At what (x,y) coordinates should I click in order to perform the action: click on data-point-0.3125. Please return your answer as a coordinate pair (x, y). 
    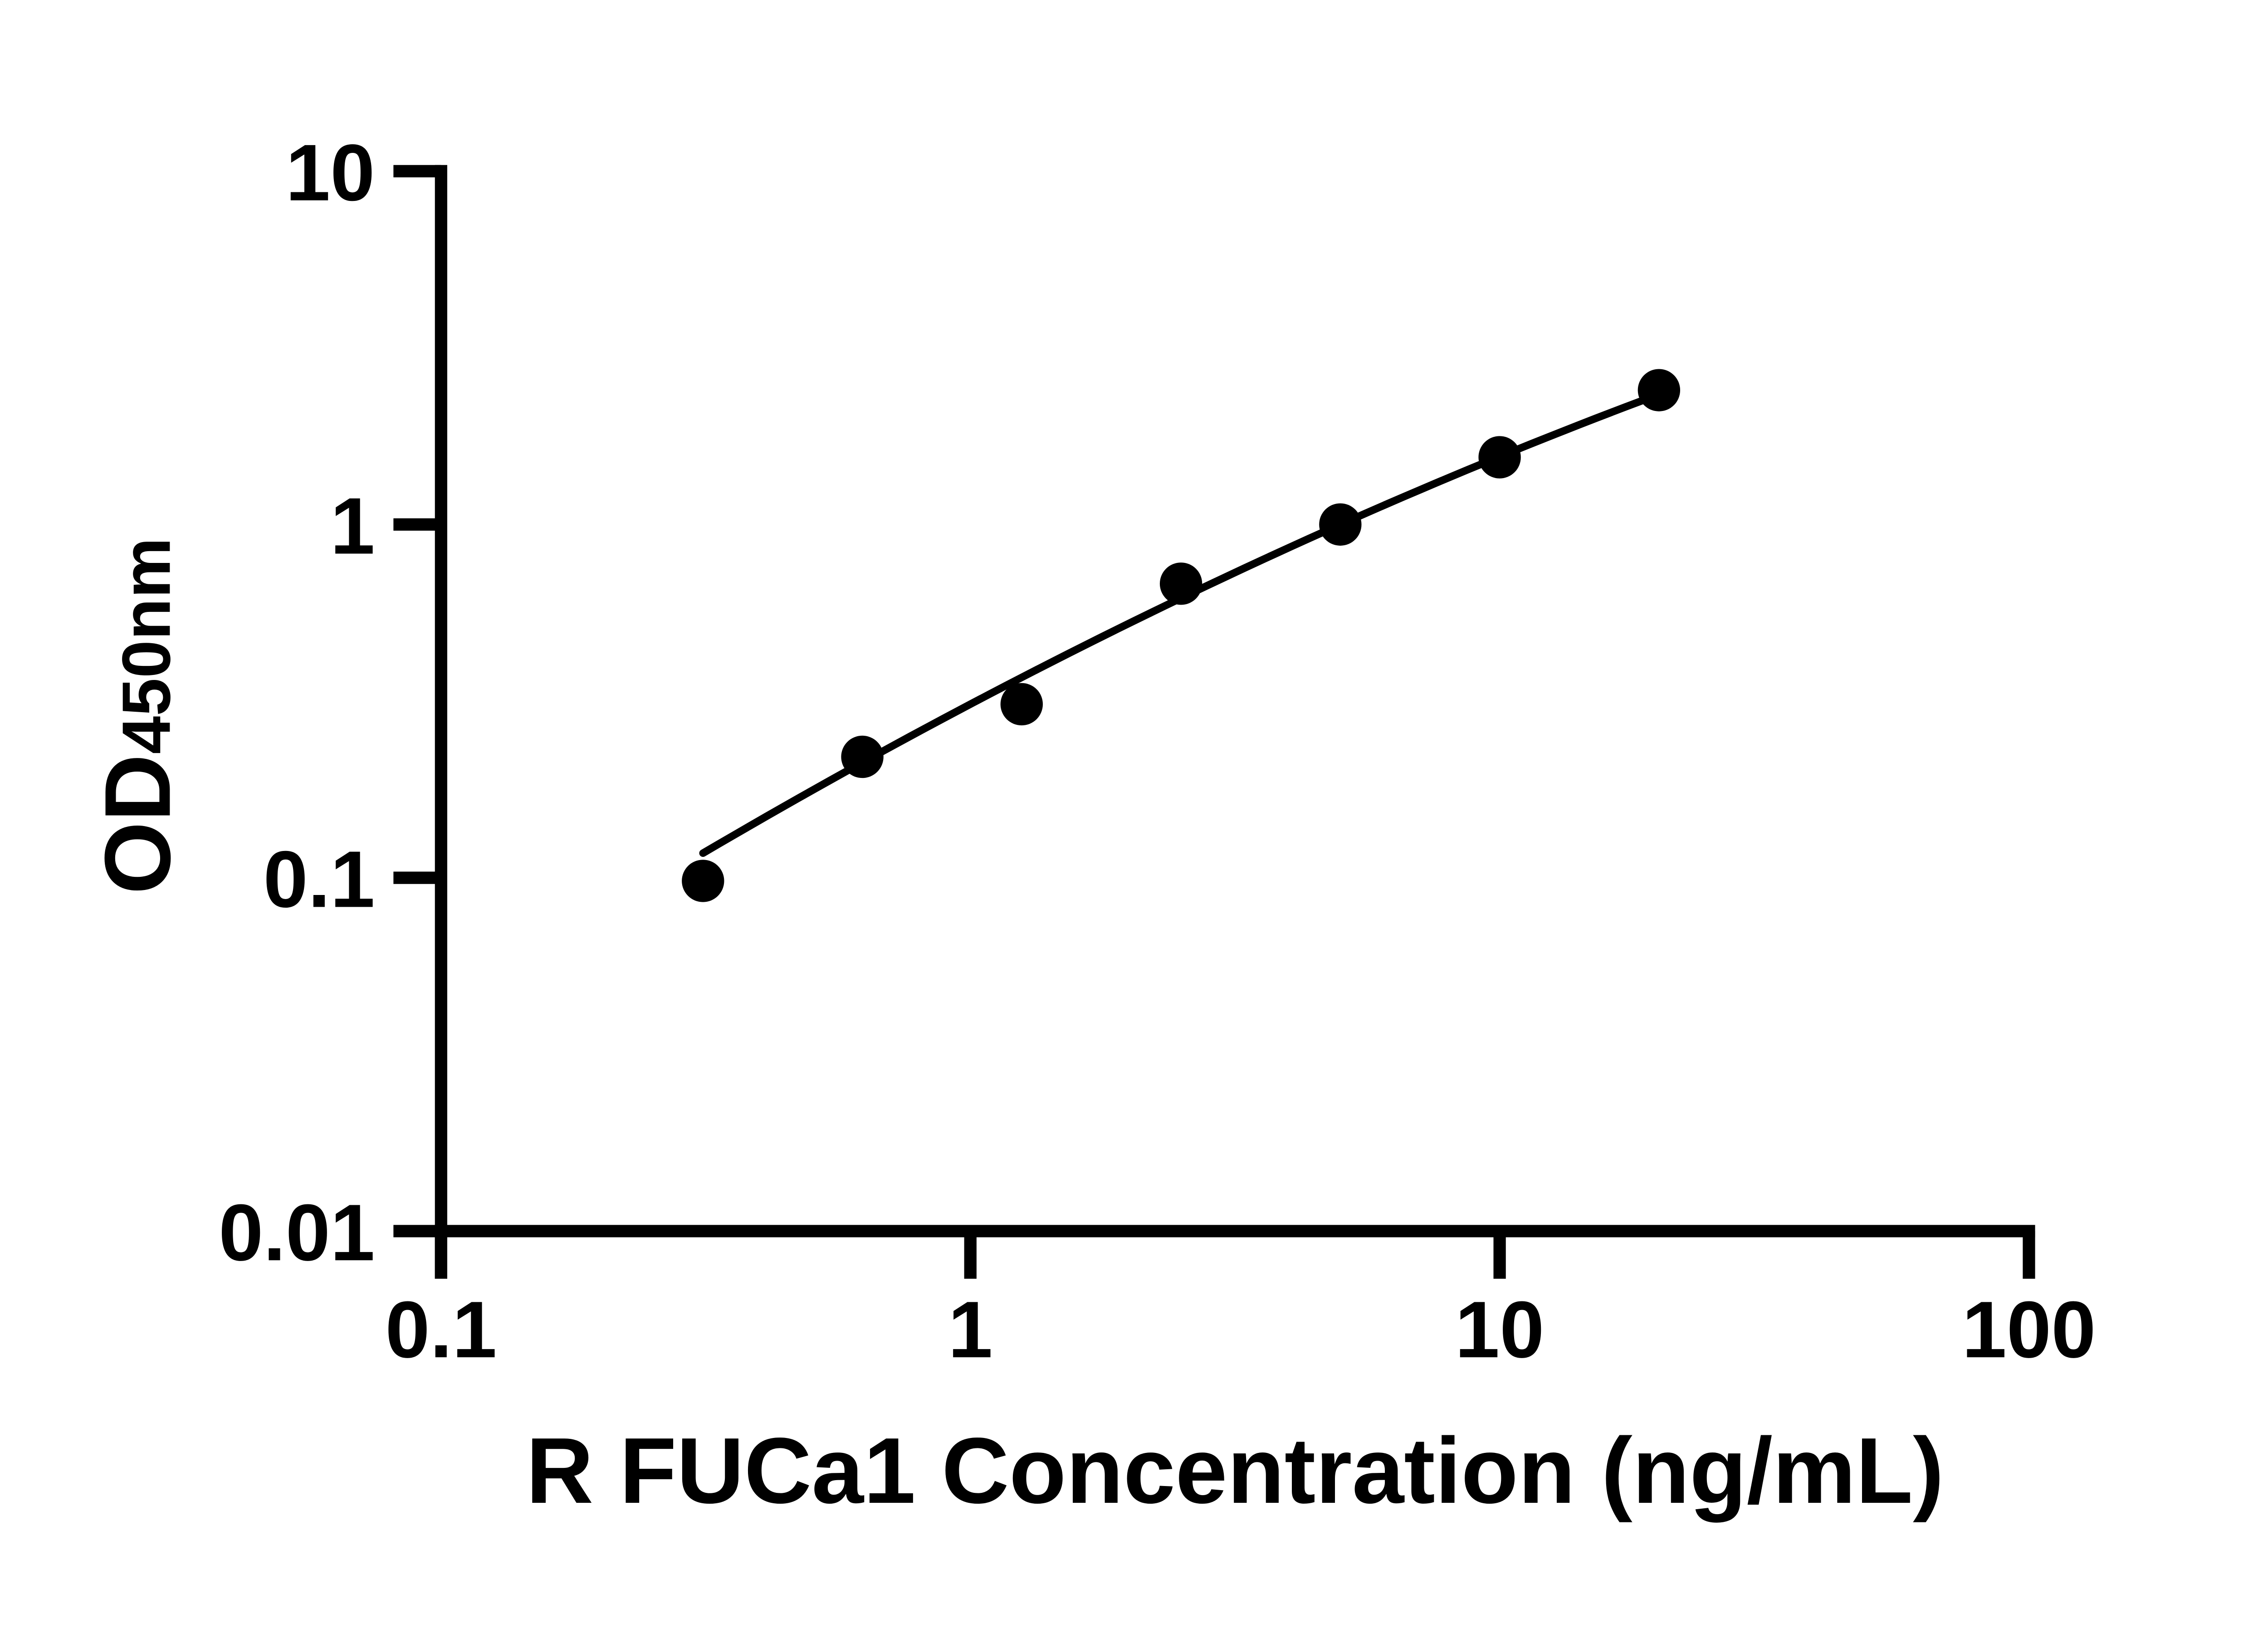
    Looking at the image, I should click on (703, 881).